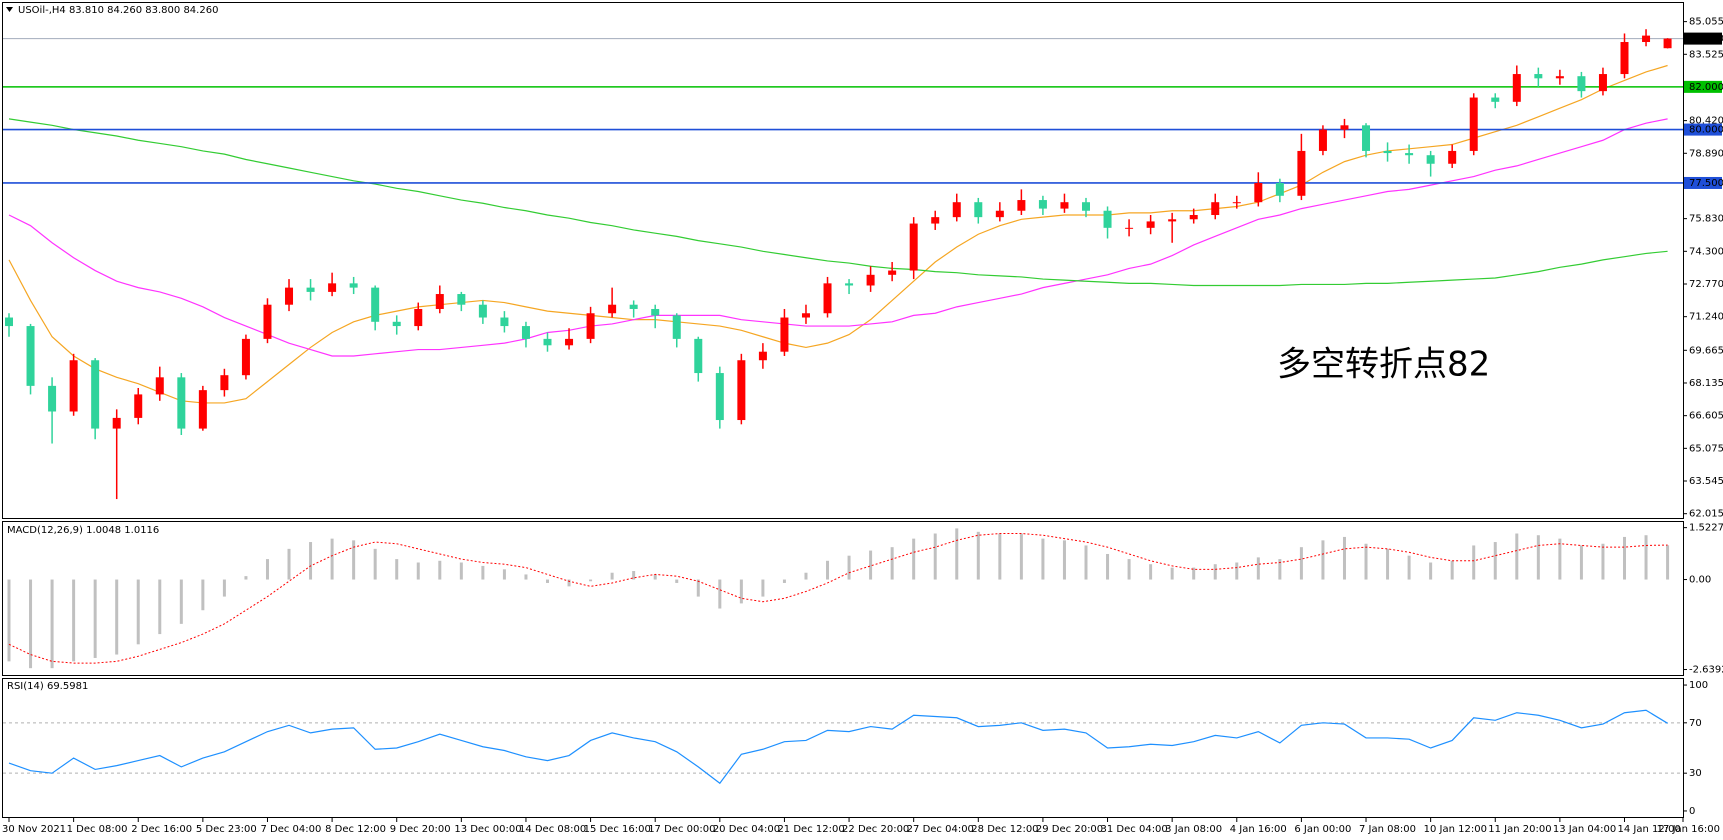  Describe the element at coordinates (1706, 528) in the screenshot. I see `y-tick-label: 1.5227` at that location.